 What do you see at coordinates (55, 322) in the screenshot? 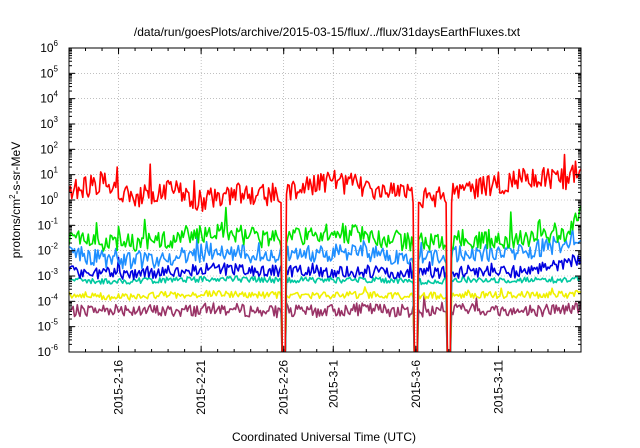
I see `y-tick-exp: -5` at bounding box center [55, 322].